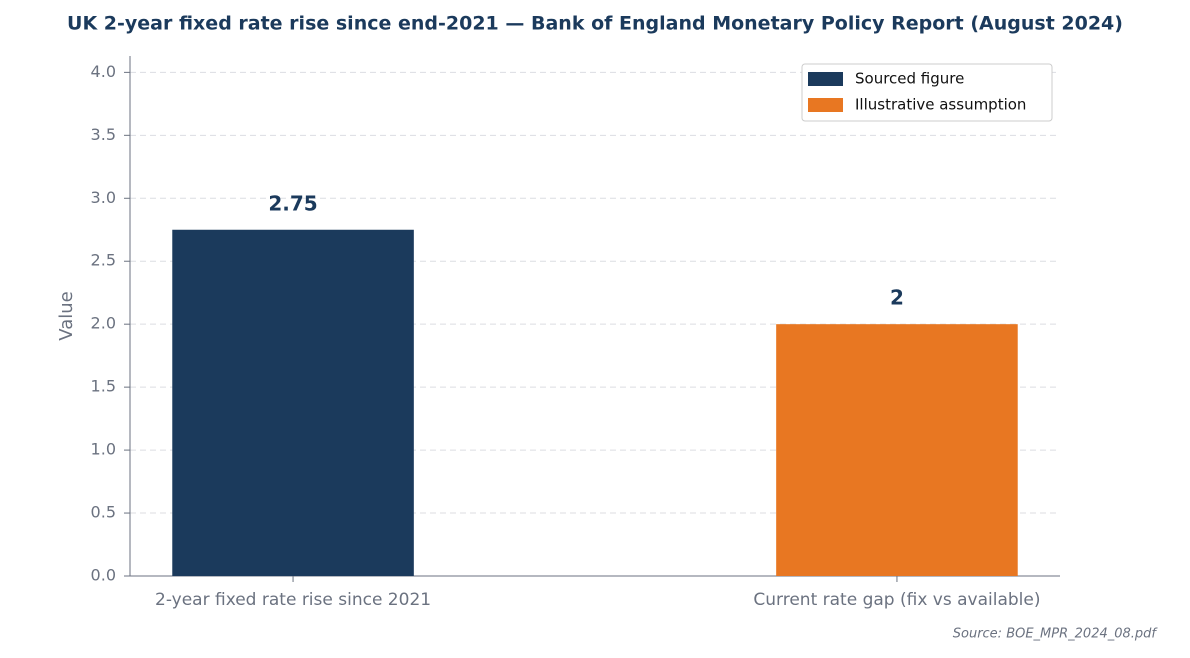 The height and width of the screenshot is (658, 1190). I want to click on legend-label: Illustrative assumption, so click(940, 105).